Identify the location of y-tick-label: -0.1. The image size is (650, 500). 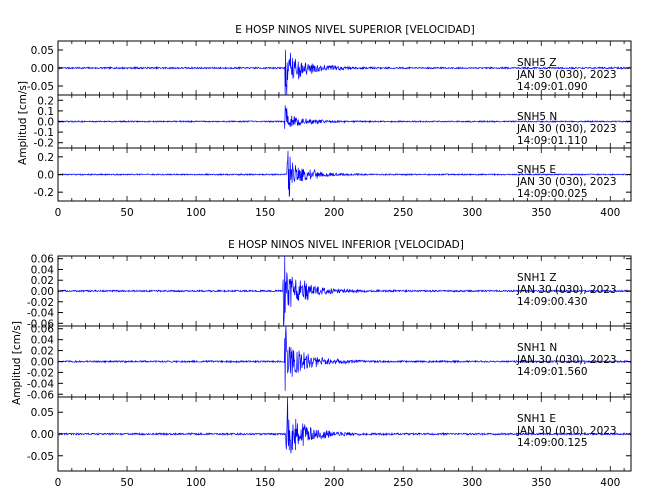
(44, 133).